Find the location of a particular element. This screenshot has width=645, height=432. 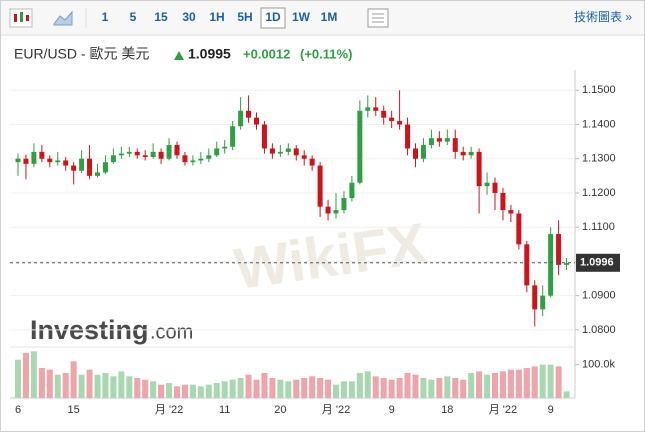

last-price-box is located at coordinates (598, 262).